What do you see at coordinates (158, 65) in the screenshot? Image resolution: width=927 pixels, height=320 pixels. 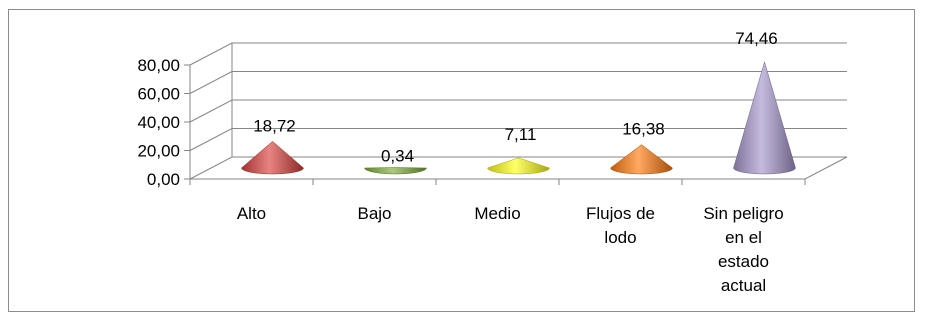 I see `y-tick-label: 80,00` at bounding box center [158, 65].